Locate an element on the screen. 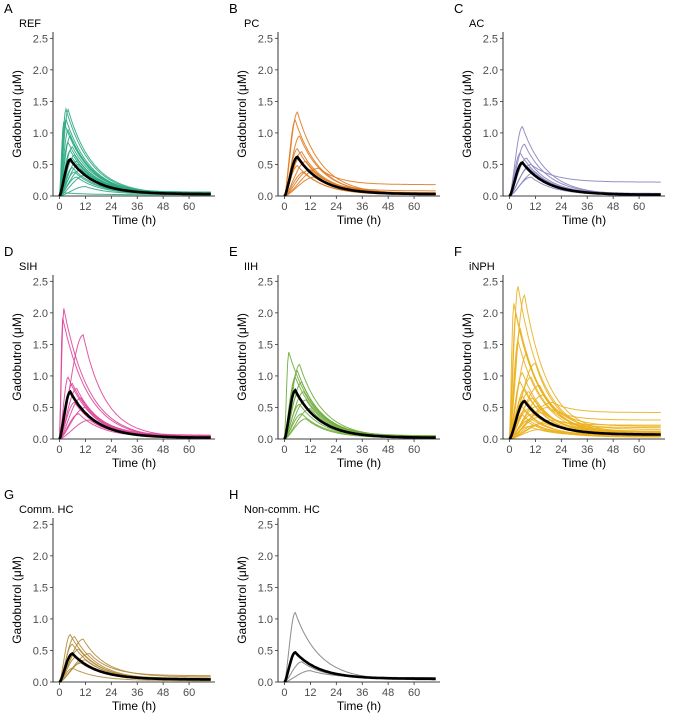  panel-title: SIH is located at coordinates (28, 267).